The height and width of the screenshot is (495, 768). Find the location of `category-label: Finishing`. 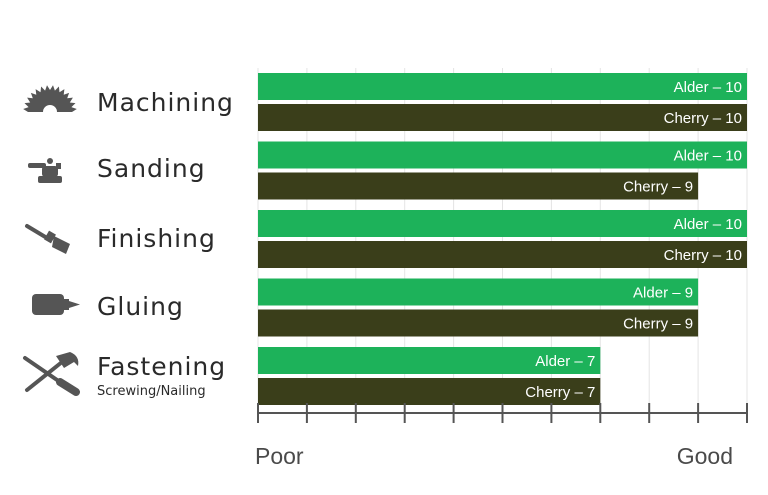

category-label: Finishing is located at coordinates (156, 238).